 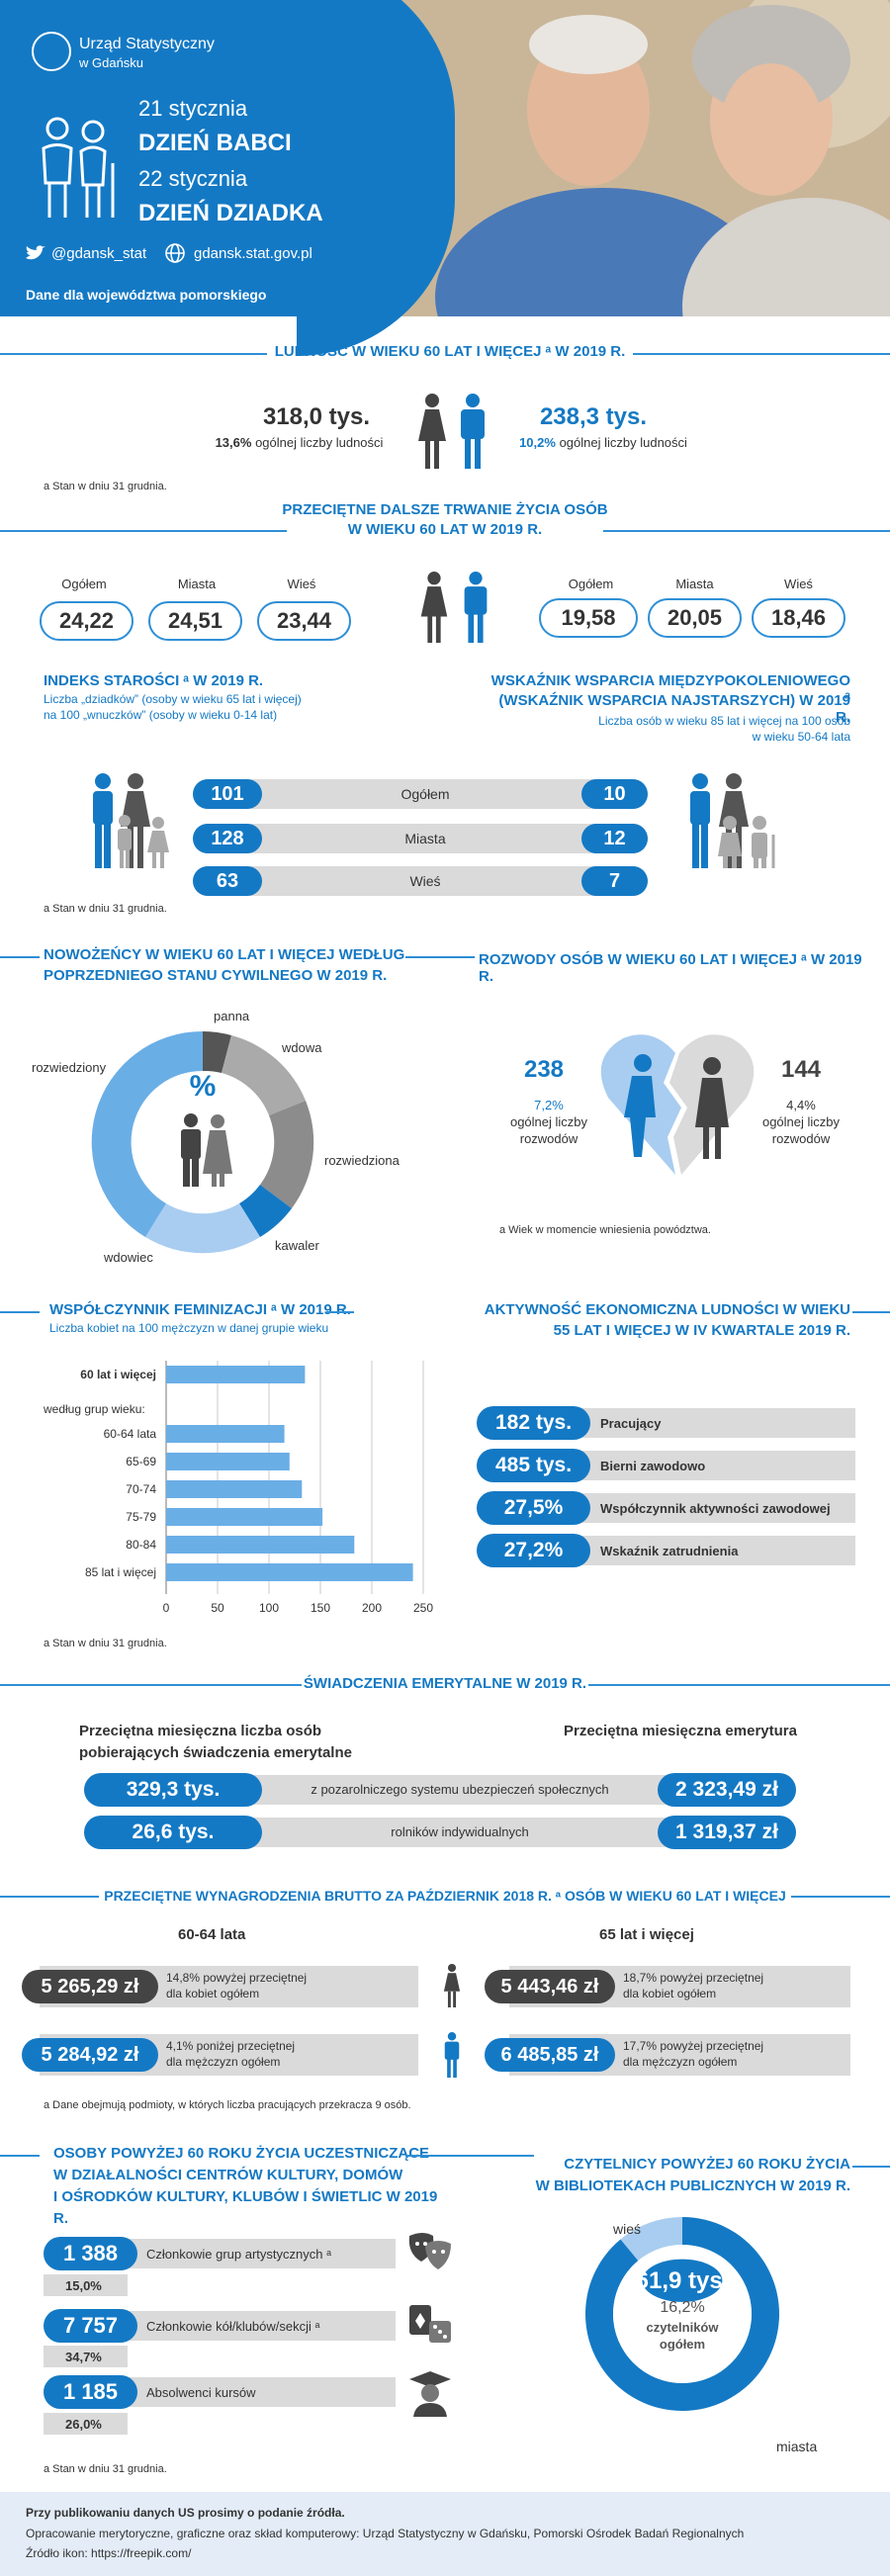 What do you see at coordinates (203, 1228) in the screenshot?
I see `donut-wdowiec` at bounding box center [203, 1228].